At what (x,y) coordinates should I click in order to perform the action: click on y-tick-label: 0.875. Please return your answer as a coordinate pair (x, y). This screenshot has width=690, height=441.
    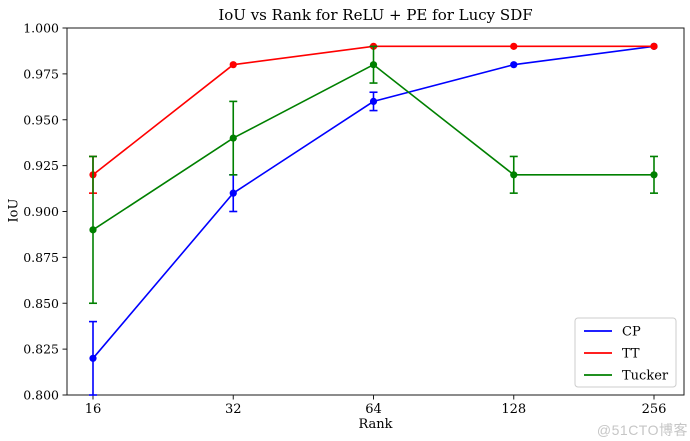
    Looking at the image, I should click on (41, 257).